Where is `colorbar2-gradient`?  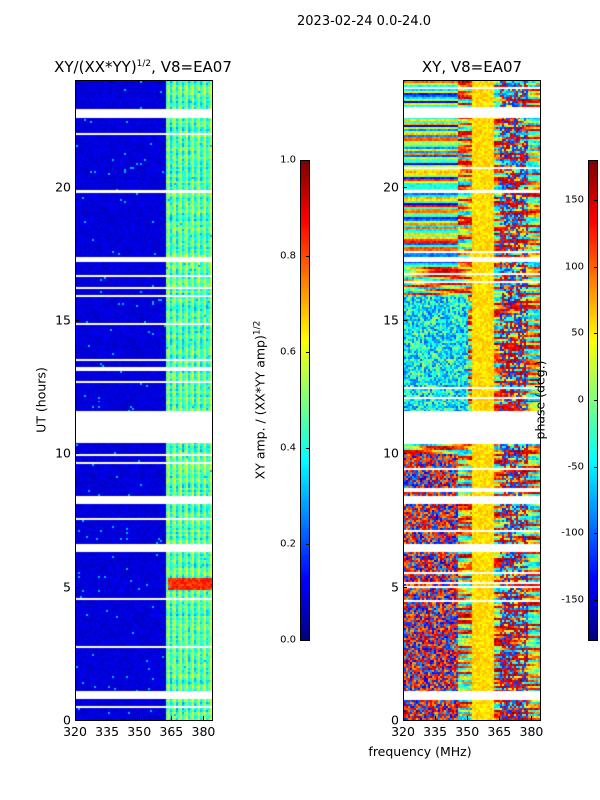 colorbar2-gradient is located at coordinates (593, 400).